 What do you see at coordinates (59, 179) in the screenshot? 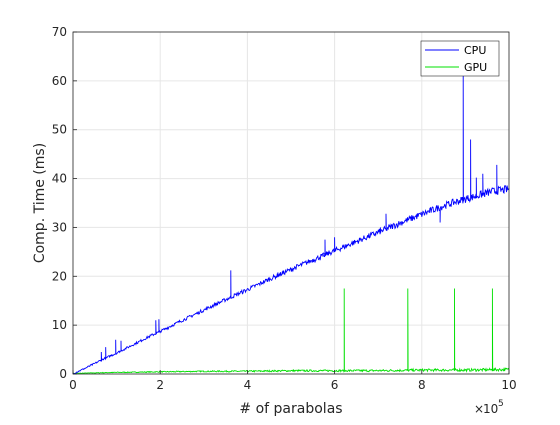
I see `y-tick-label: 40` at bounding box center [59, 179].